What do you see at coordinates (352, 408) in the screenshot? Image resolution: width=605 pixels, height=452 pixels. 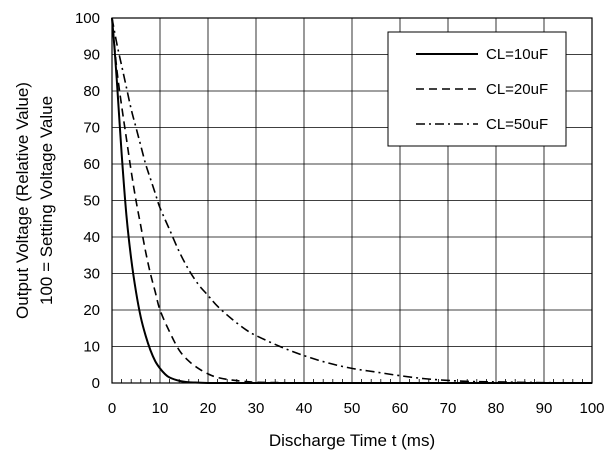 I see `x-tick-label: 50` at bounding box center [352, 408].